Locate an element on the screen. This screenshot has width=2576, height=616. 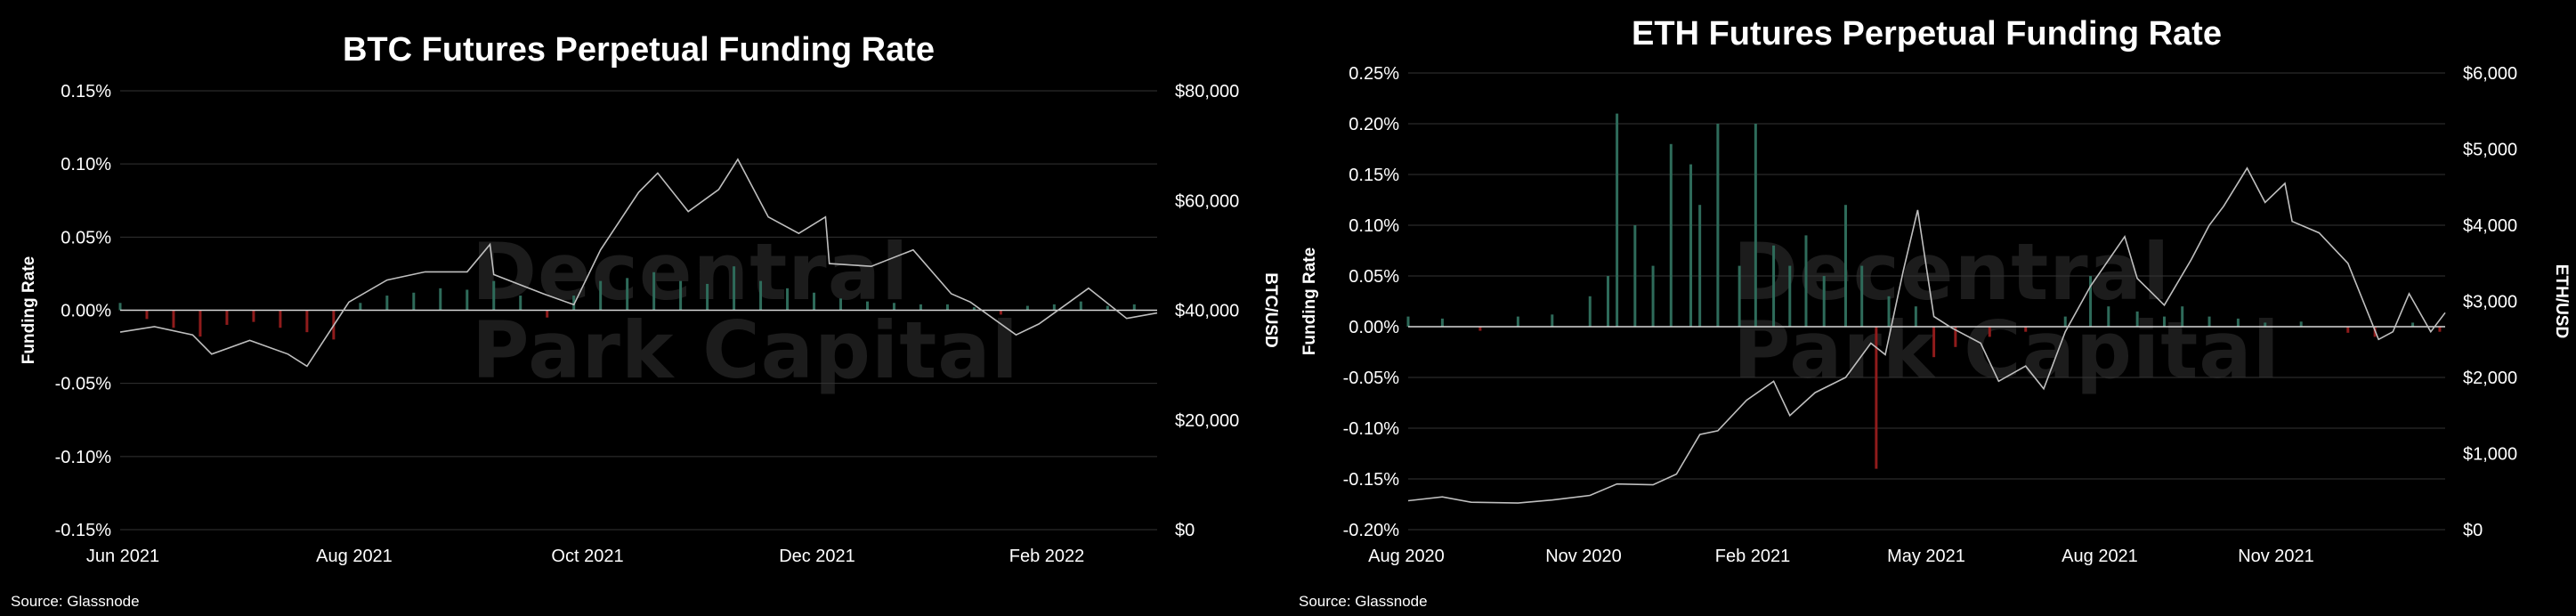
y2-tick-label: $6,000 is located at coordinates (2490, 74).